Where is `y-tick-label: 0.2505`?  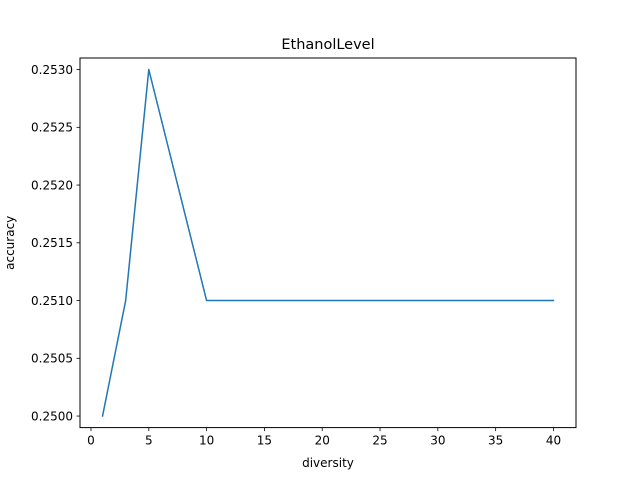 y-tick-label: 0.2505 is located at coordinates (52, 359).